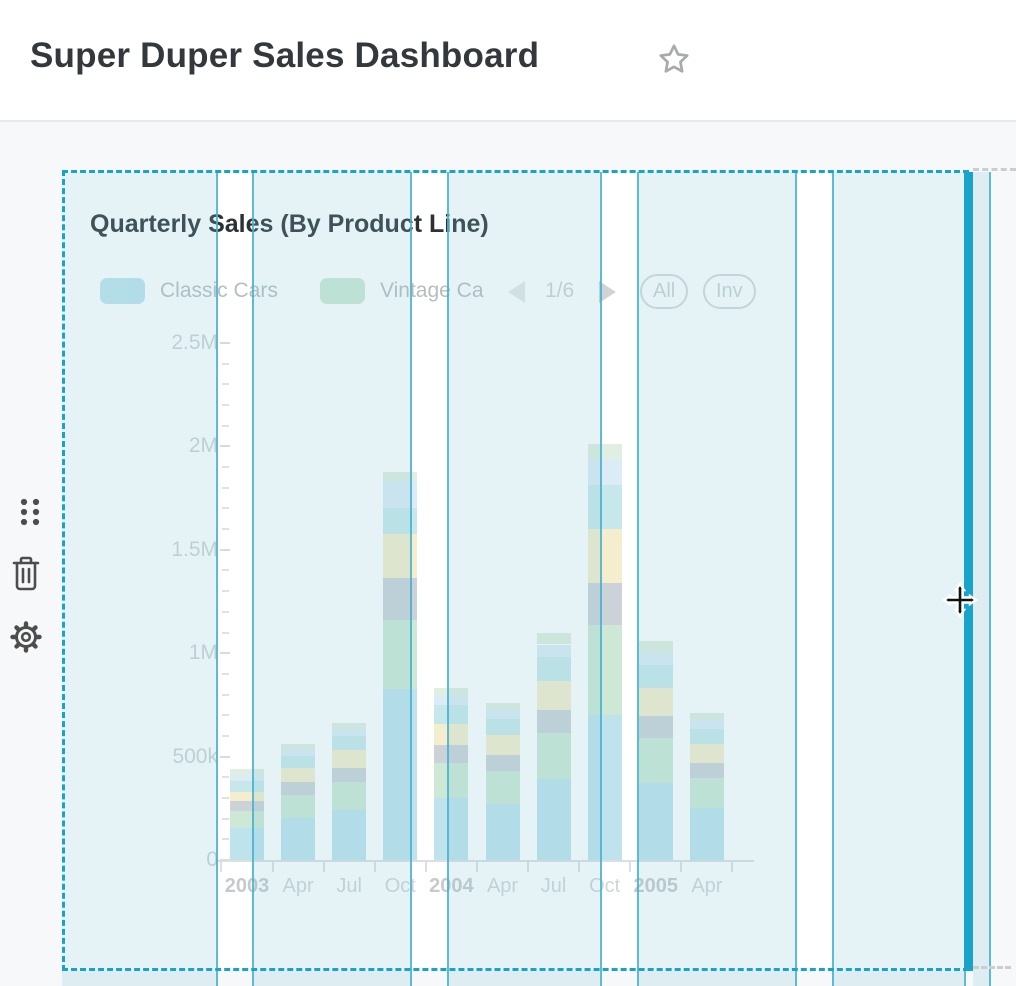 The image size is (1016, 986). I want to click on card-resize-edge, so click(968, 571).